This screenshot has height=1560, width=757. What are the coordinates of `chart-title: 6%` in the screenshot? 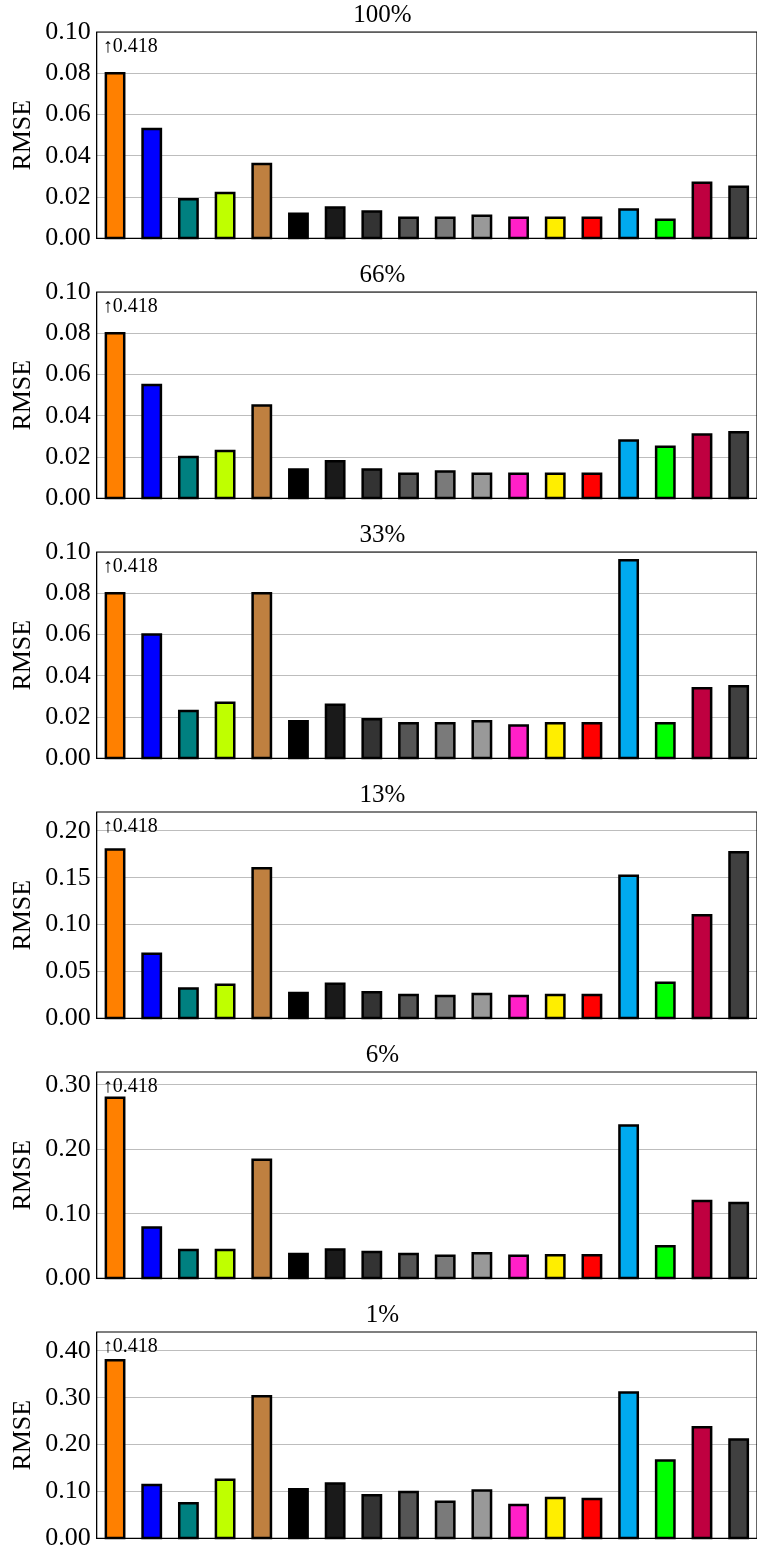 It's located at (382, 1053).